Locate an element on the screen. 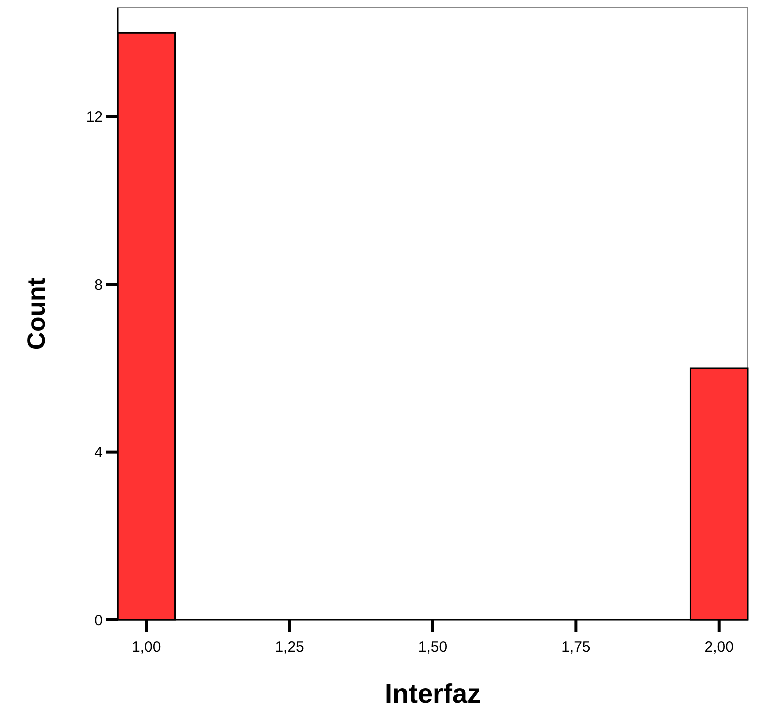 This screenshot has width=768, height=719. x-tick-label: 1,25 is located at coordinates (289, 647).